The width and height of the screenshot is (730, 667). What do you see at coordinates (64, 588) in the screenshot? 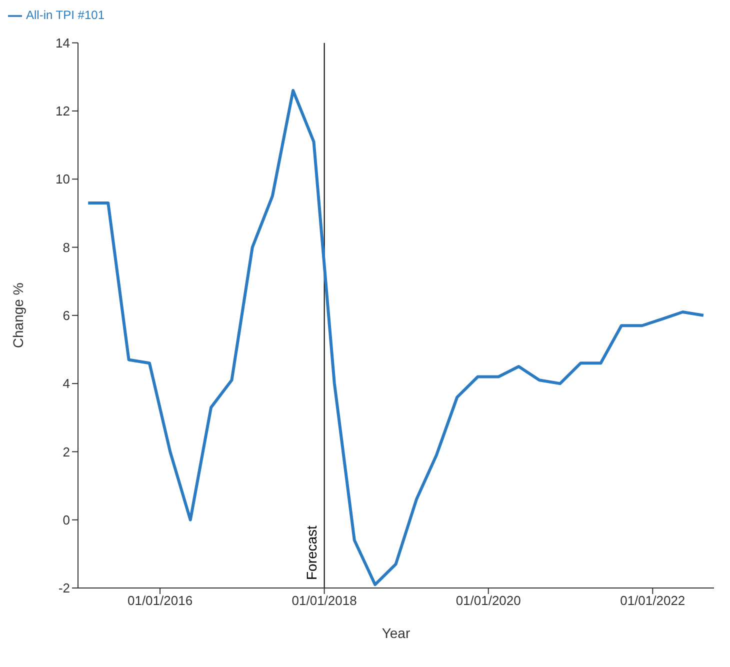
I see `y-tick-label: -2` at bounding box center [64, 588].